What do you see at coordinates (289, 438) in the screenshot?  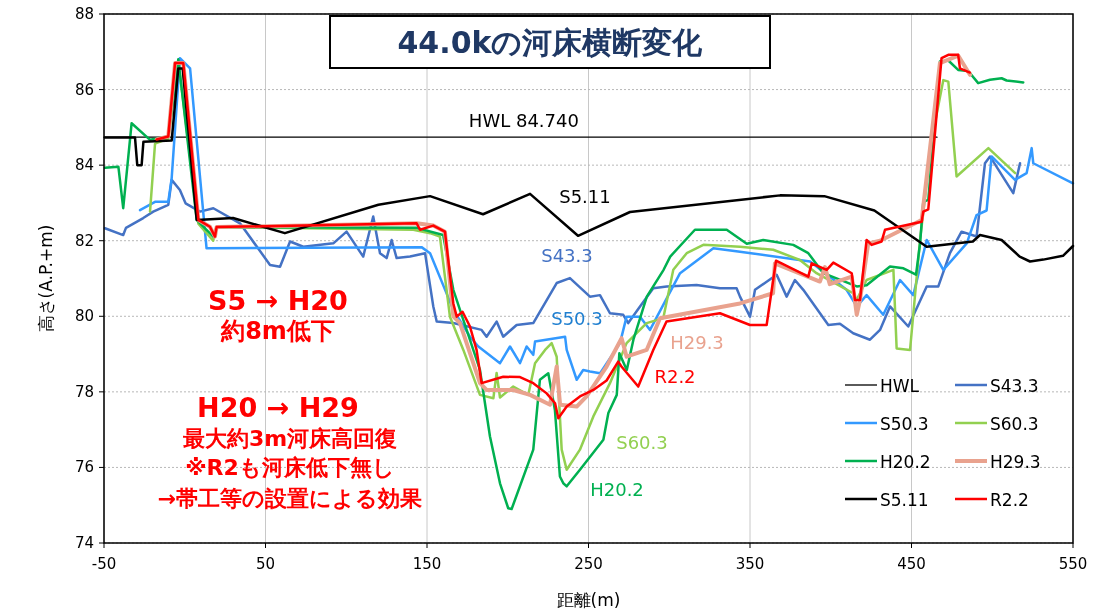 I see `annotation: 最大約3m河床高回復` at bounding box center [289, 438].